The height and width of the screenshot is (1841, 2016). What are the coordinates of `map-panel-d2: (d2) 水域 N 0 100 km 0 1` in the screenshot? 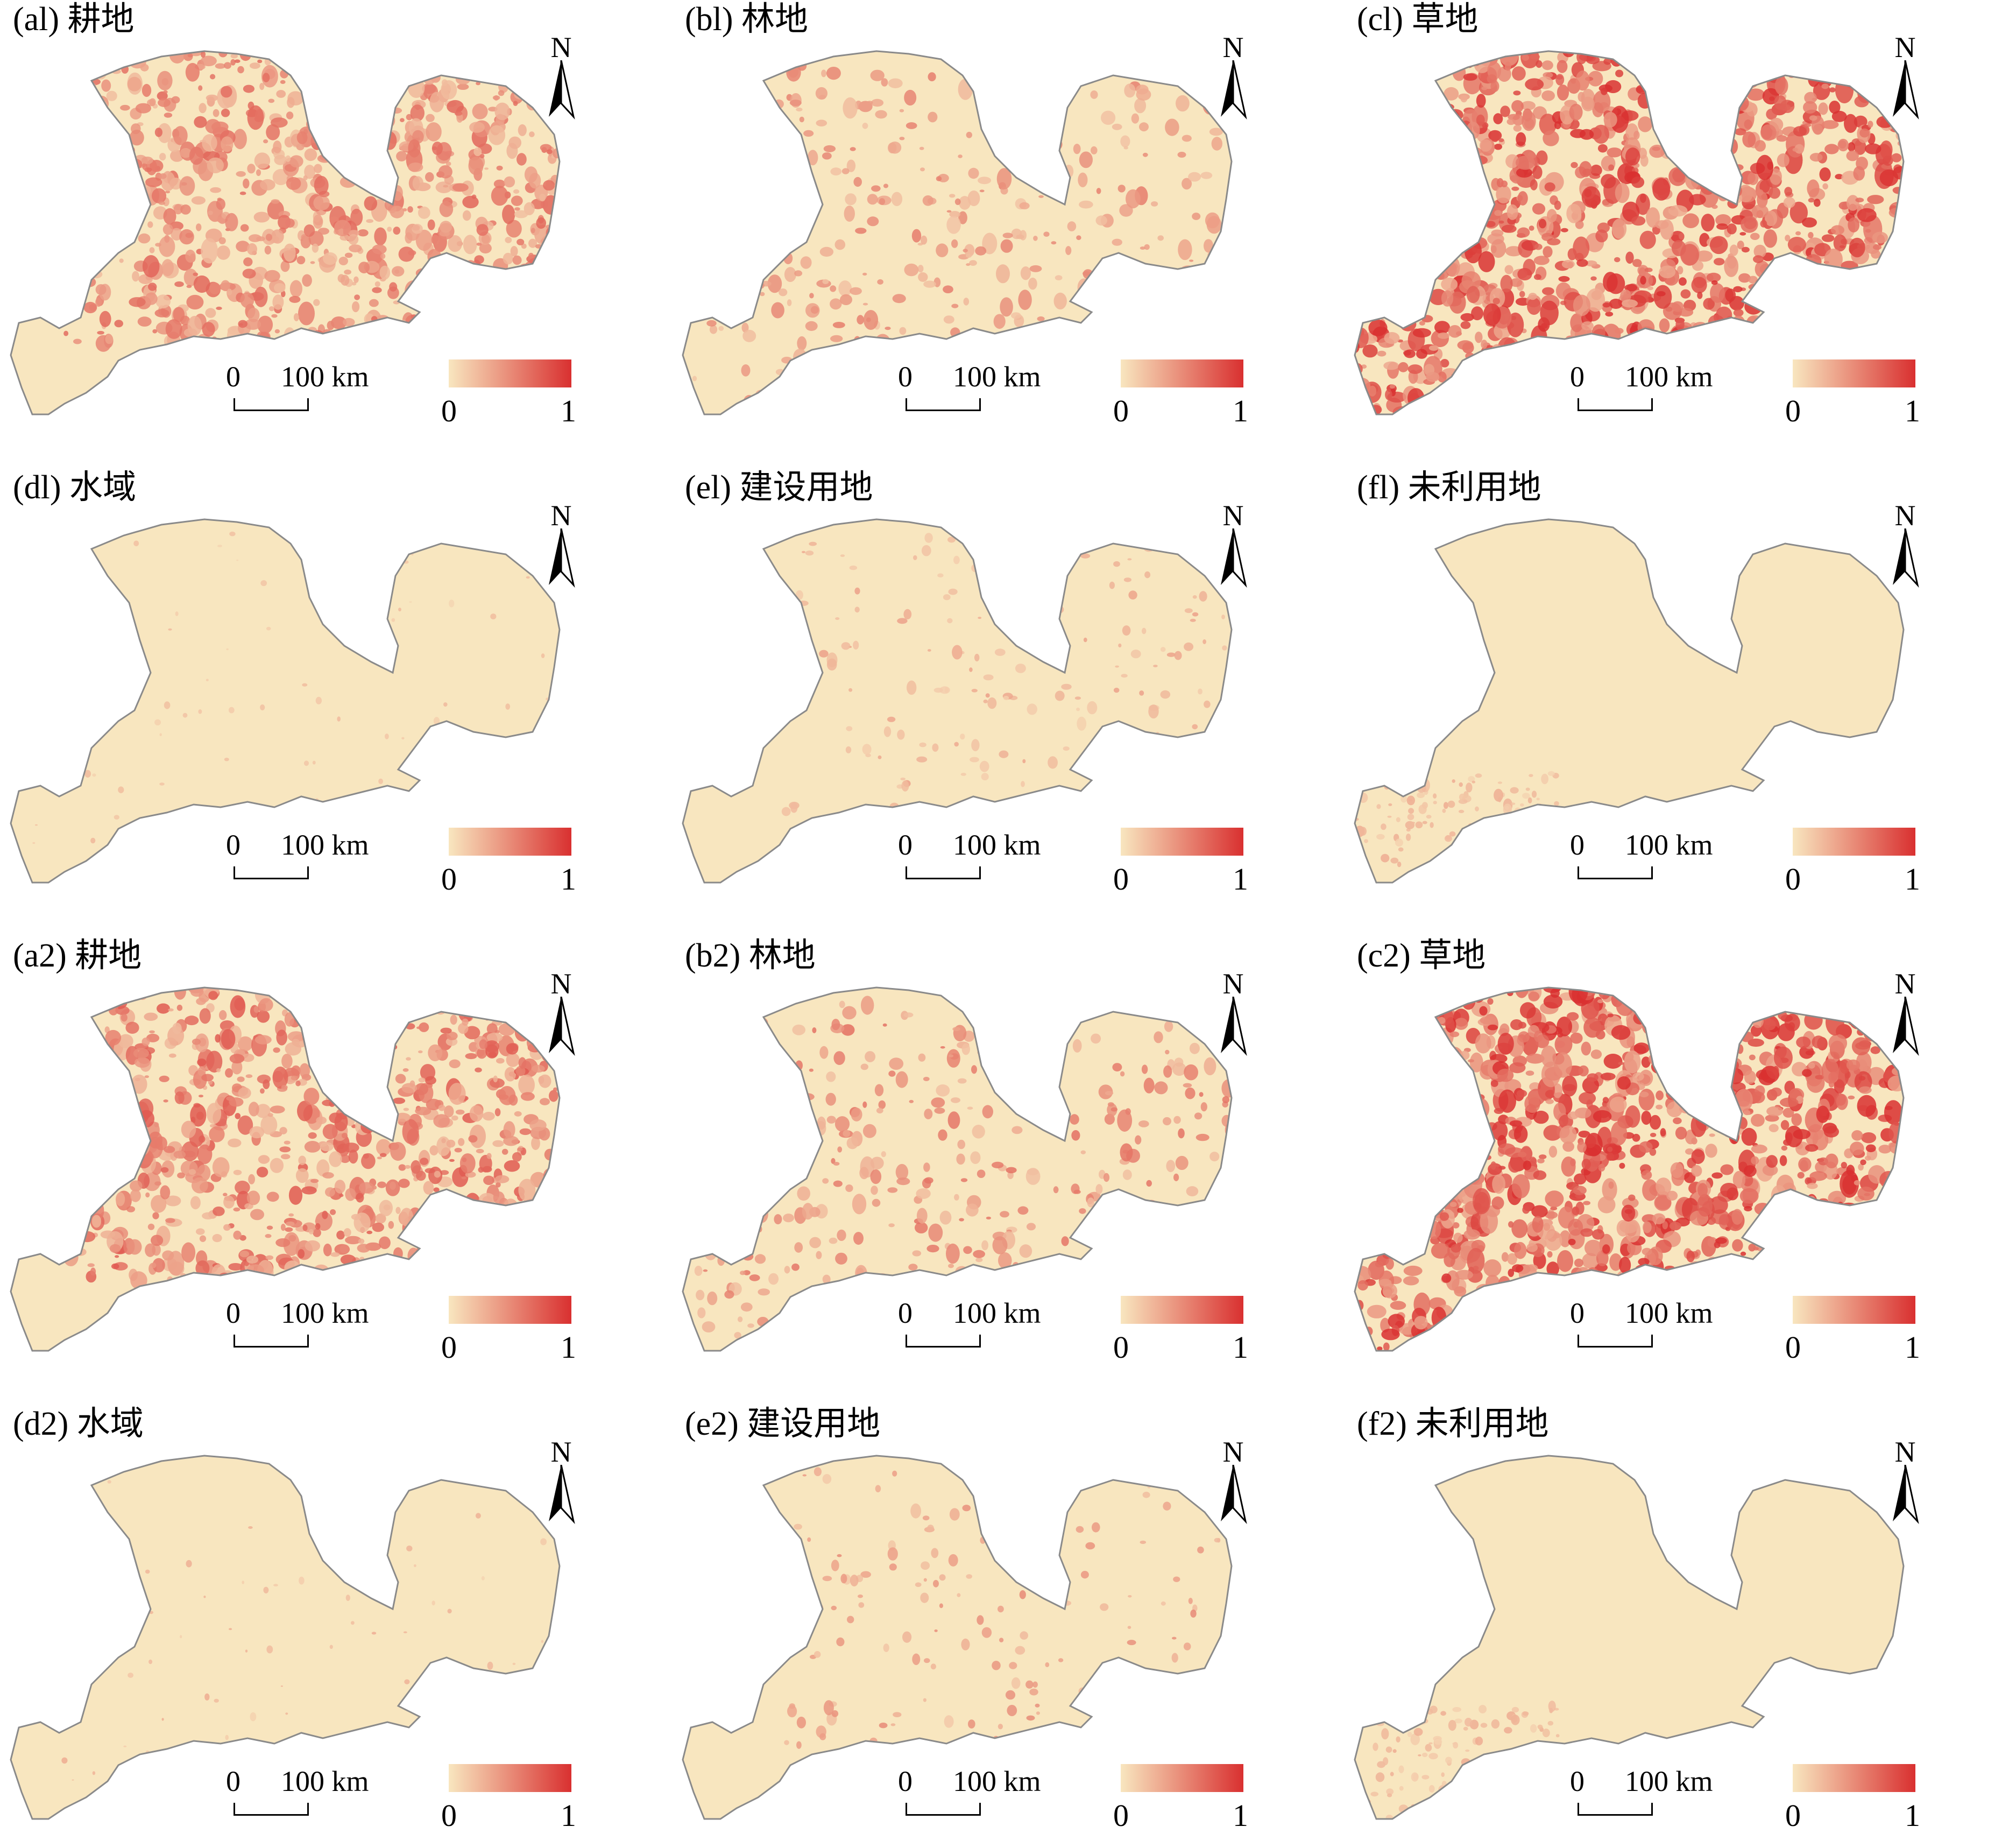 It's located at (336, 1623).